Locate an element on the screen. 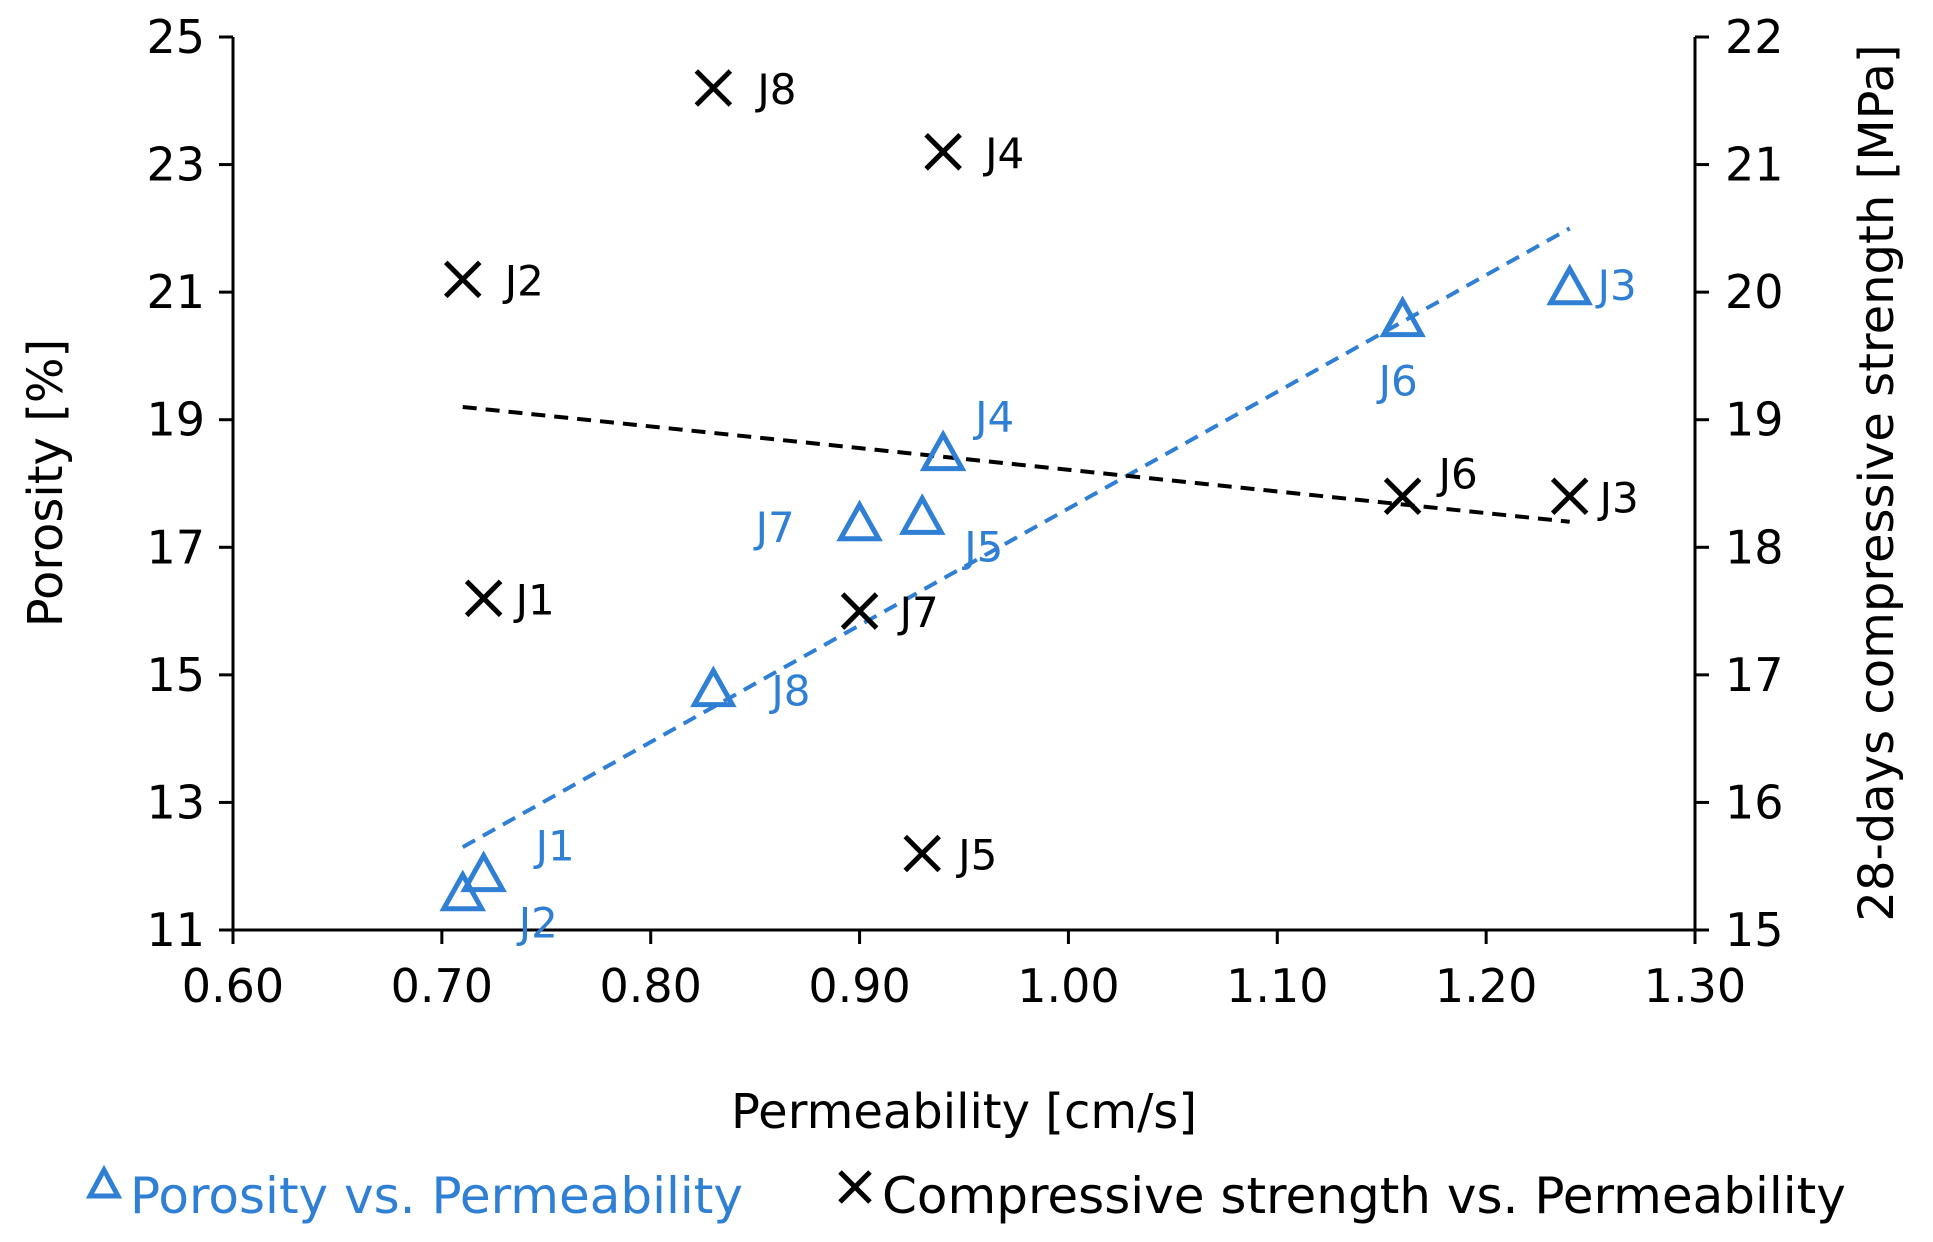  y-left-tick-label: 21 is located at coordinates (175, 292).